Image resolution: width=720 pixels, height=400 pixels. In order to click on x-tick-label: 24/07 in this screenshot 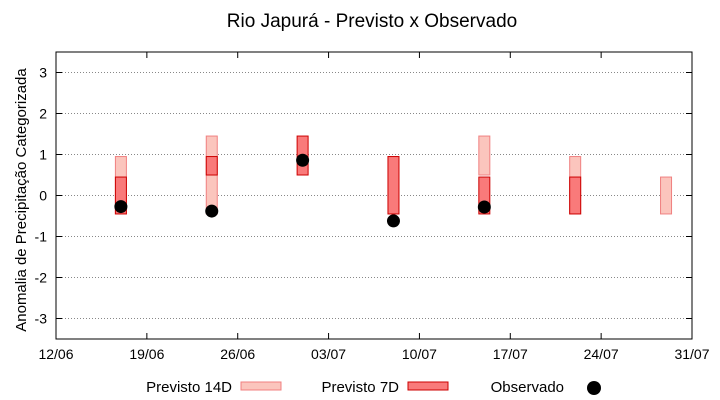, I will do `click(601, 354)`.